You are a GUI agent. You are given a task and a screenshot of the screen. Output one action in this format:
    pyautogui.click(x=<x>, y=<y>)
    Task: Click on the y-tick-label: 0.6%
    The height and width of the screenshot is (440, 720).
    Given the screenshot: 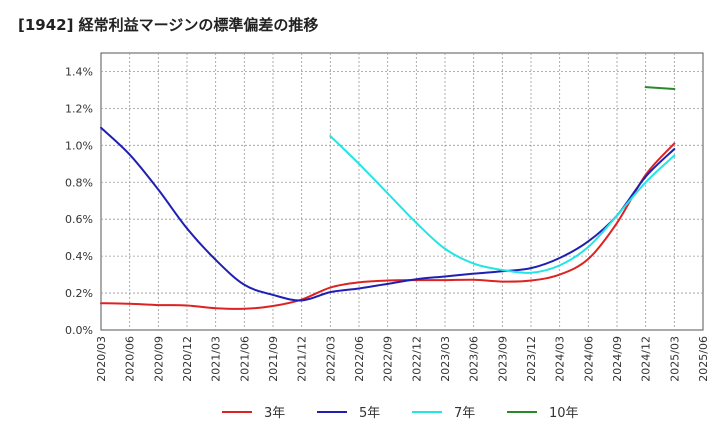 What is the action you would take?
    pyautogui.click(x=79, y=219)
    